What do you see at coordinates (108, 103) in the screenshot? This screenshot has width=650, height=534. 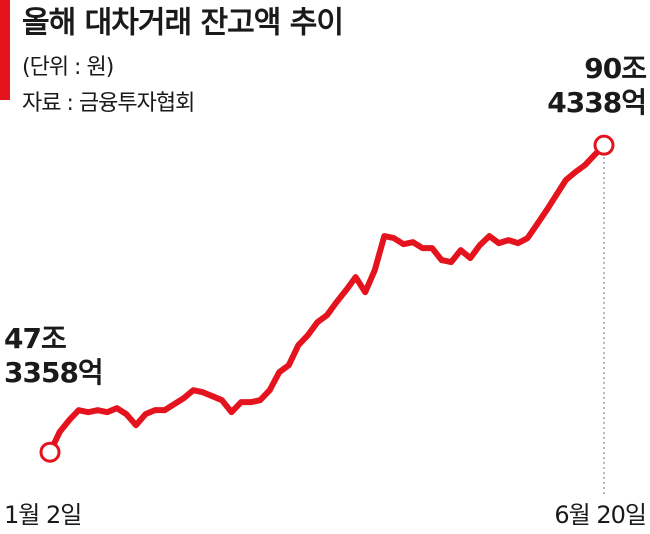 I see `source: 자료 : 금융투자협회` at bounding box center [108, 103].